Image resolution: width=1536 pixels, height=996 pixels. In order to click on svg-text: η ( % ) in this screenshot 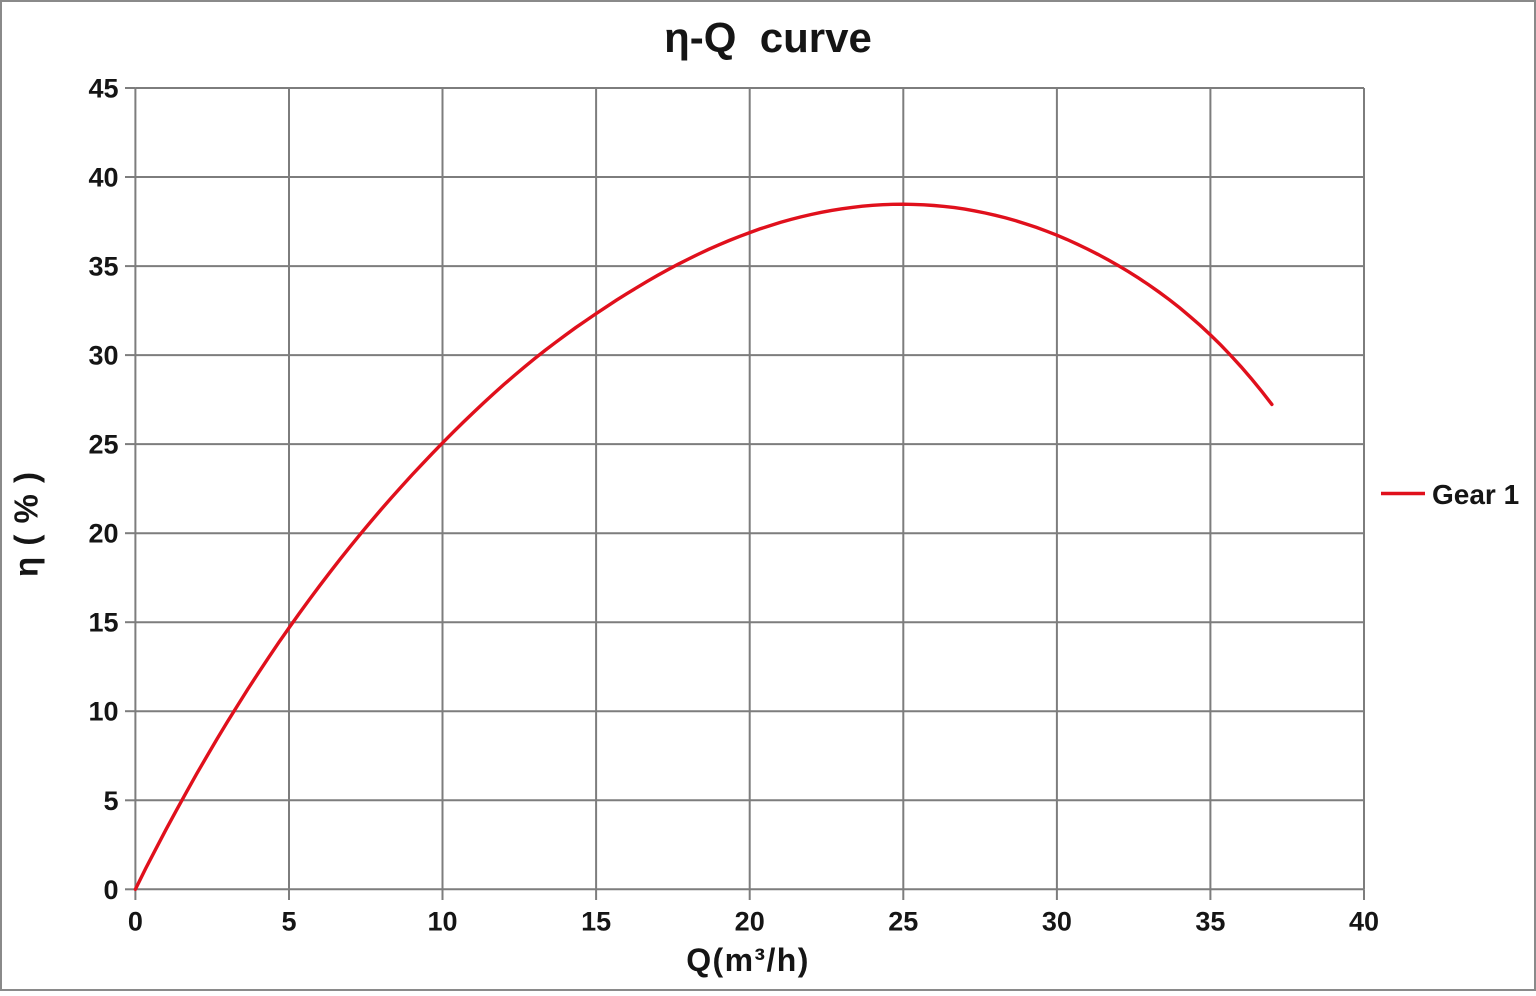, I will do `click(26, 524)`.